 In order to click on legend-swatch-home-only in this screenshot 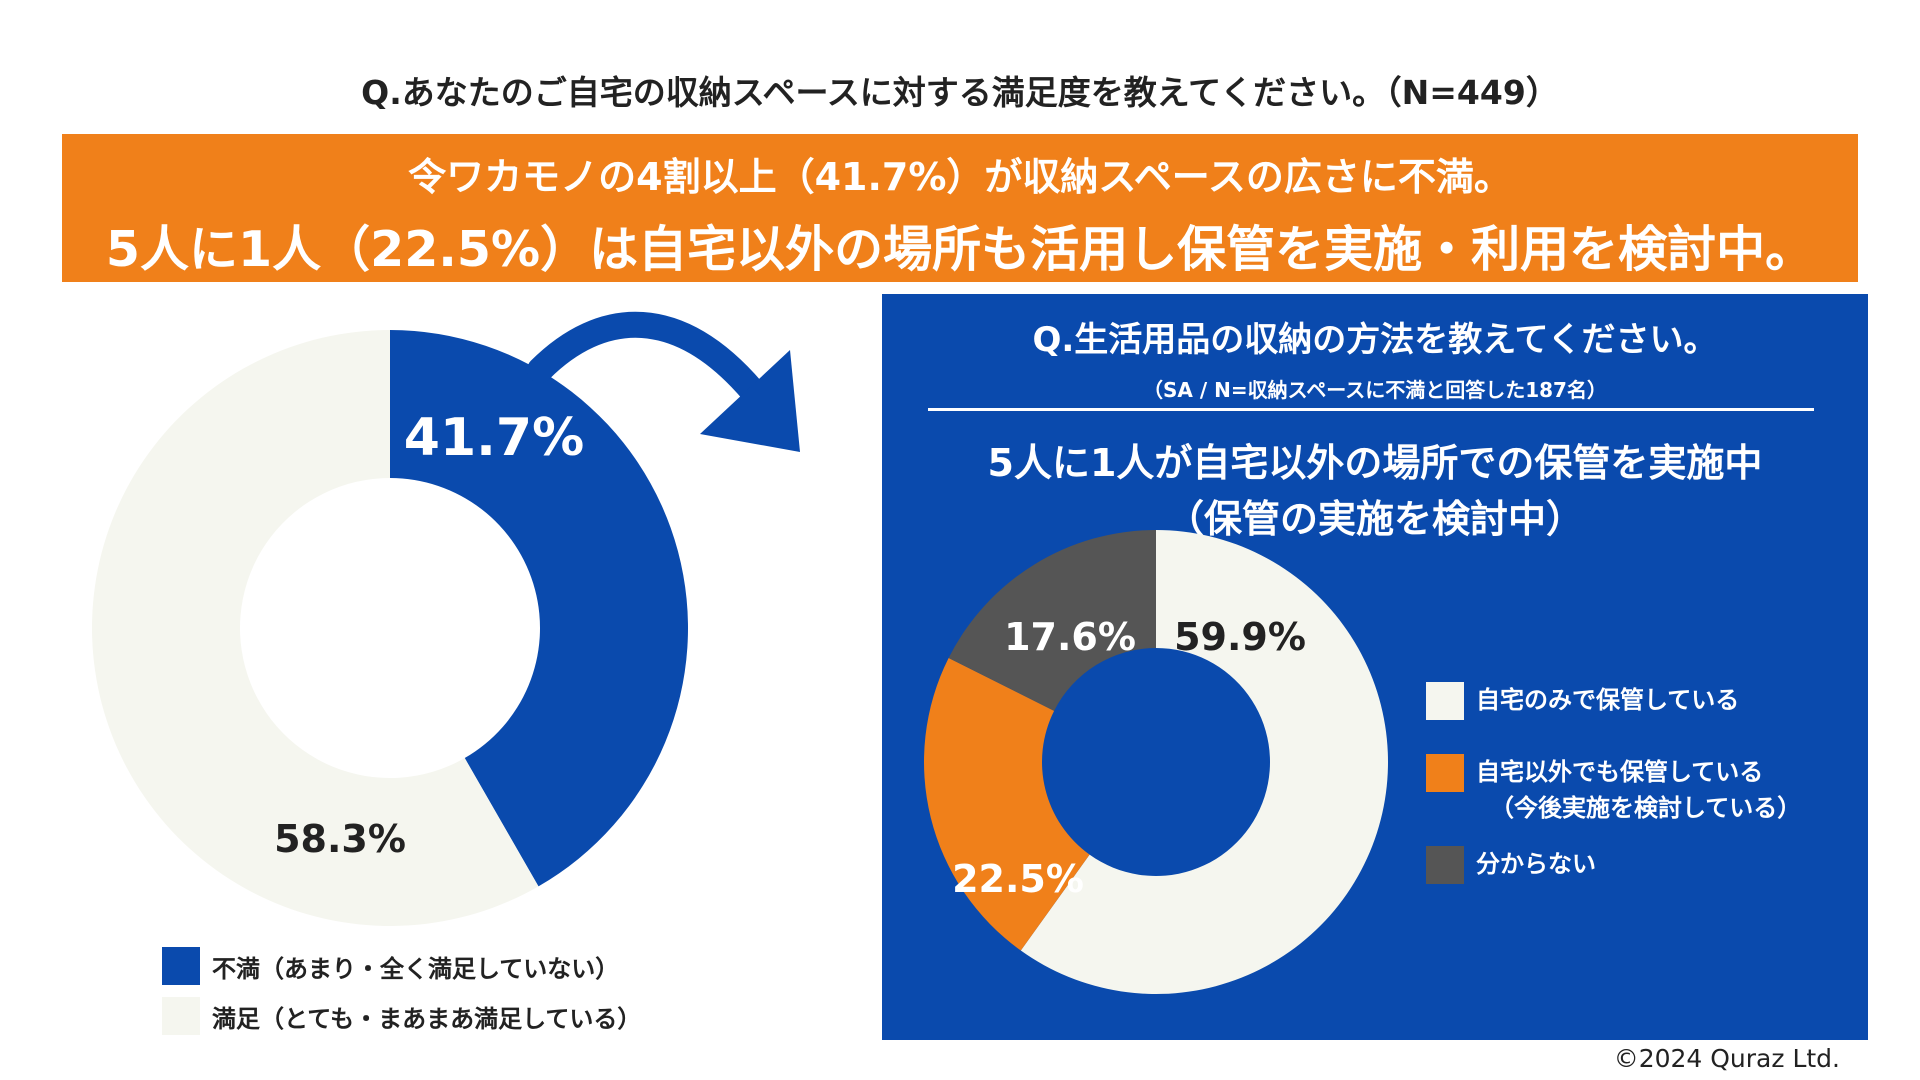, I will do `click(1445, 701)`.